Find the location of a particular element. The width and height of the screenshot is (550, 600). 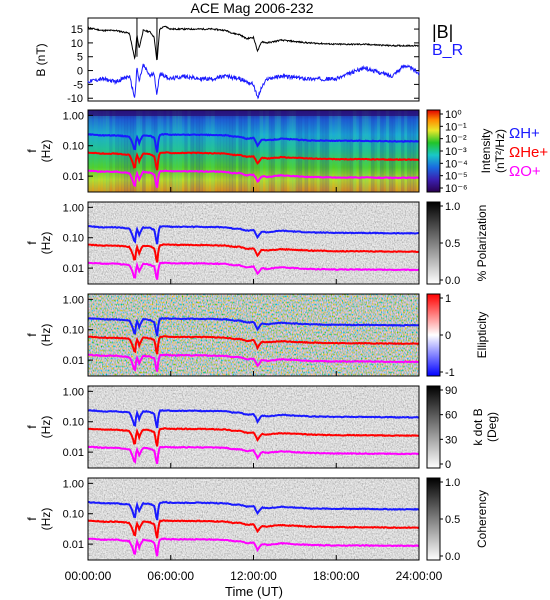

gyro-legend-he: ΩHe+ is located at coordinates (528, 152).